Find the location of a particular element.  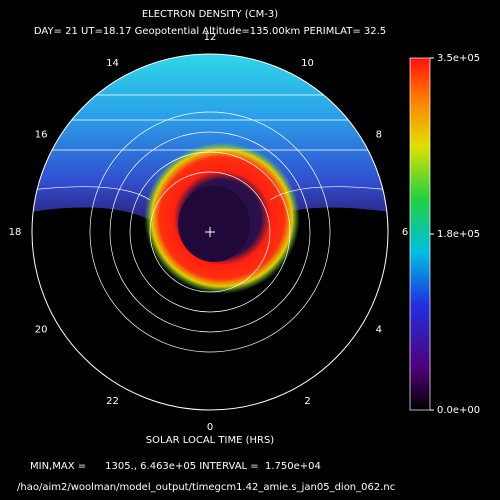

hour-label: 0 is located at coordinates (210, 427).